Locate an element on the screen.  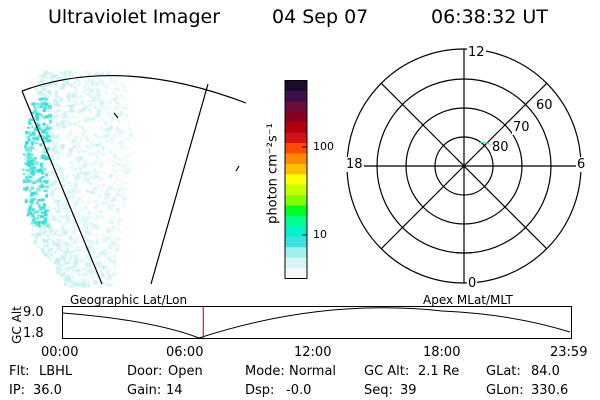
timeline-y-max-label: 9.0 is located at coordinates (33, 312).